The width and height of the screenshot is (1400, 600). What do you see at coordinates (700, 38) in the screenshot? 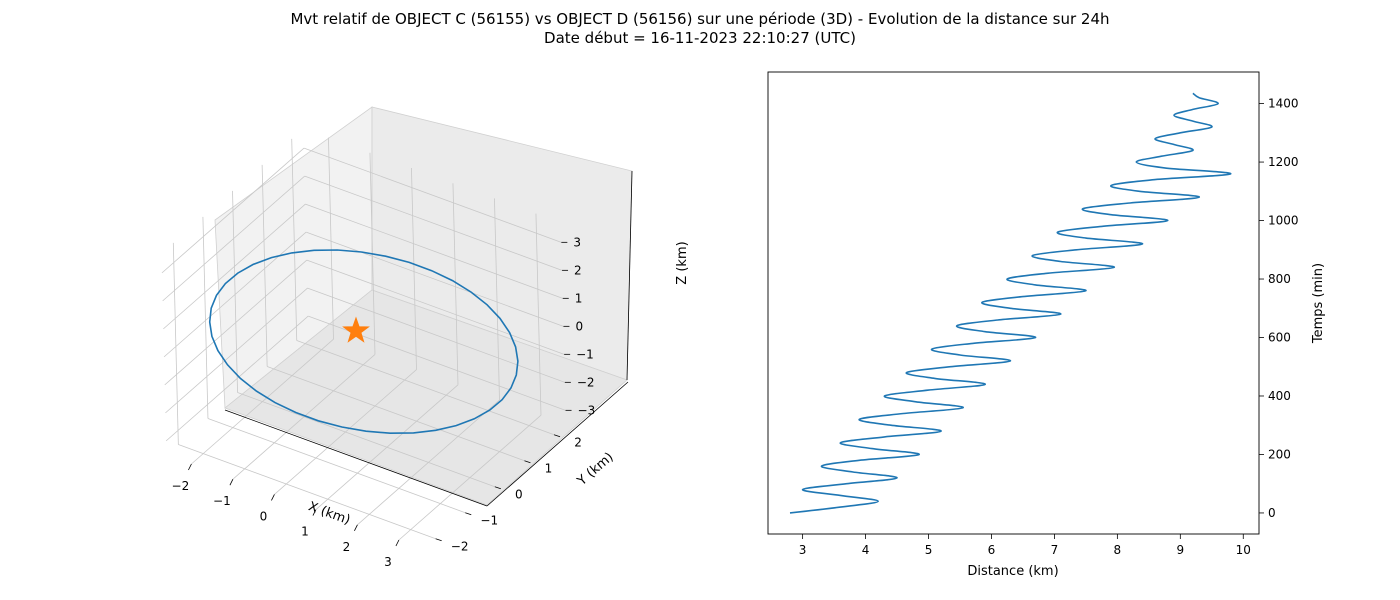
I see `figure-title-line2: Date début = 16-11-2023 22:10:27 (UTC)` at bounding box center [700, 38].